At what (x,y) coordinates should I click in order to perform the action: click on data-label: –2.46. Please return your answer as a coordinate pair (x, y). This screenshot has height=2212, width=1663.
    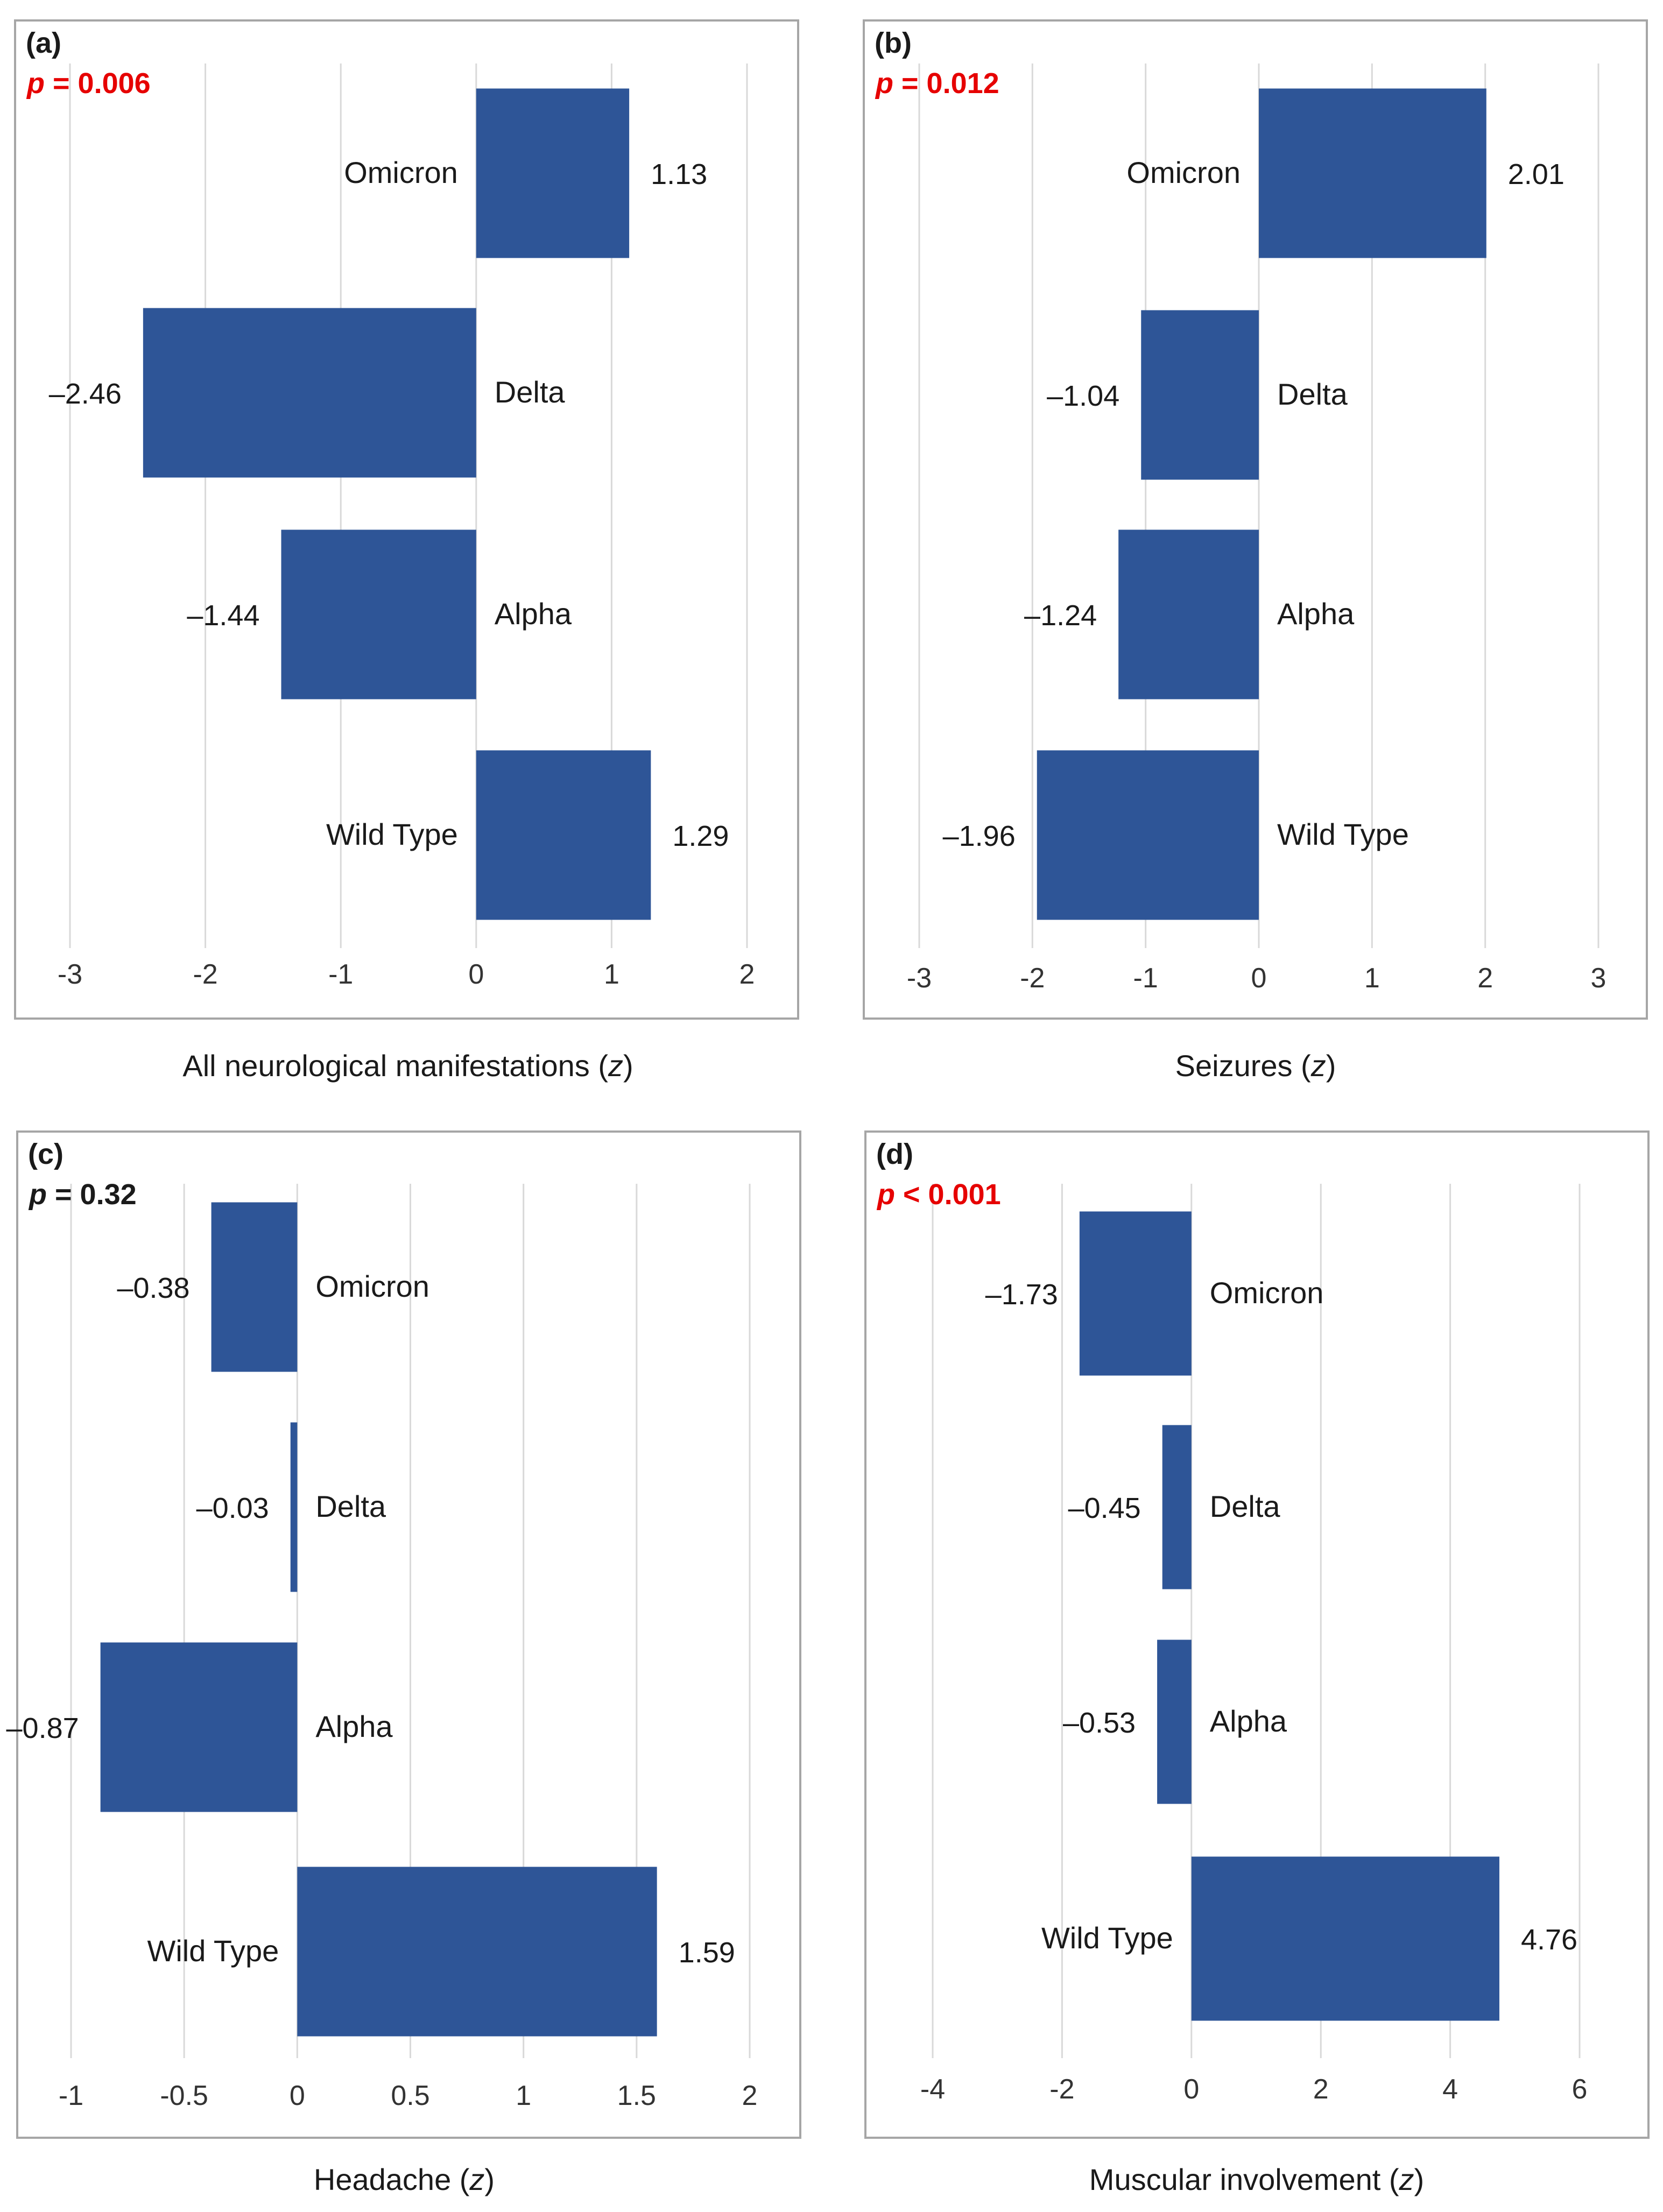
    Looking at the image, I should click on (85, 394).